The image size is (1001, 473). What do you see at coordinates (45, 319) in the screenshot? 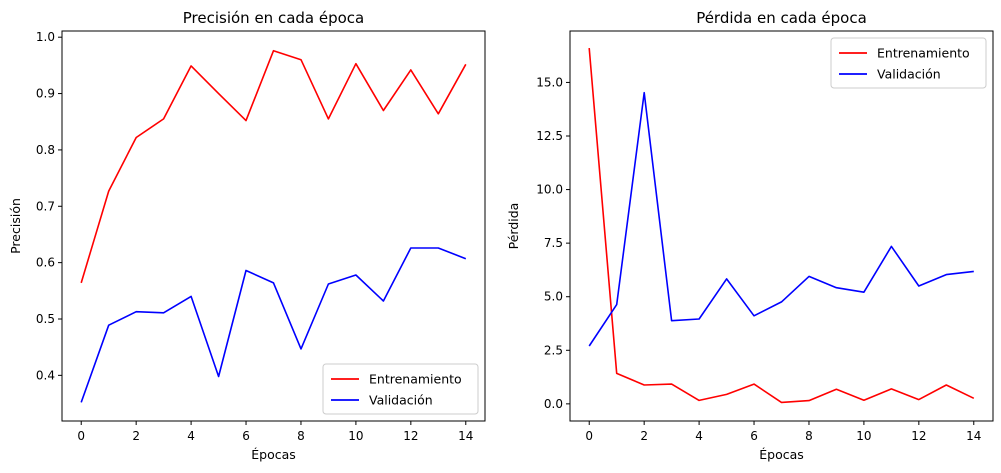
I see `y-tick-label: 0.5` at bounding box center [45, 319].